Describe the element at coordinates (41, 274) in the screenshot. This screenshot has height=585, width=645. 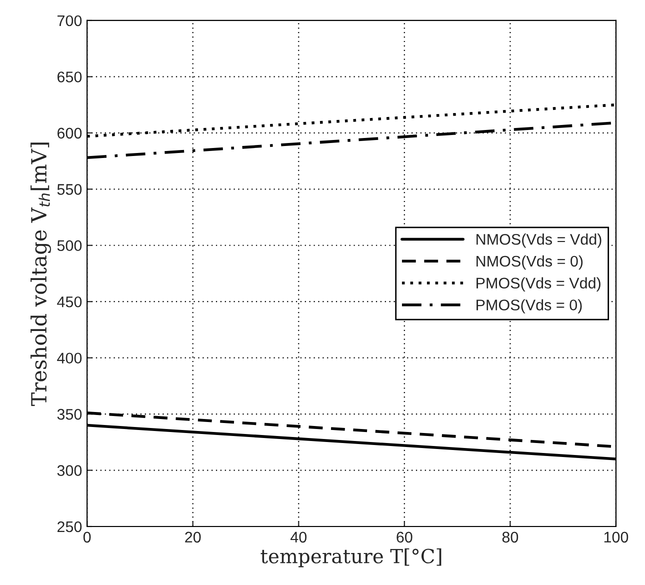
I see `y-axis-title: Treshold voltage V$_{th}$[mV]` at that location.